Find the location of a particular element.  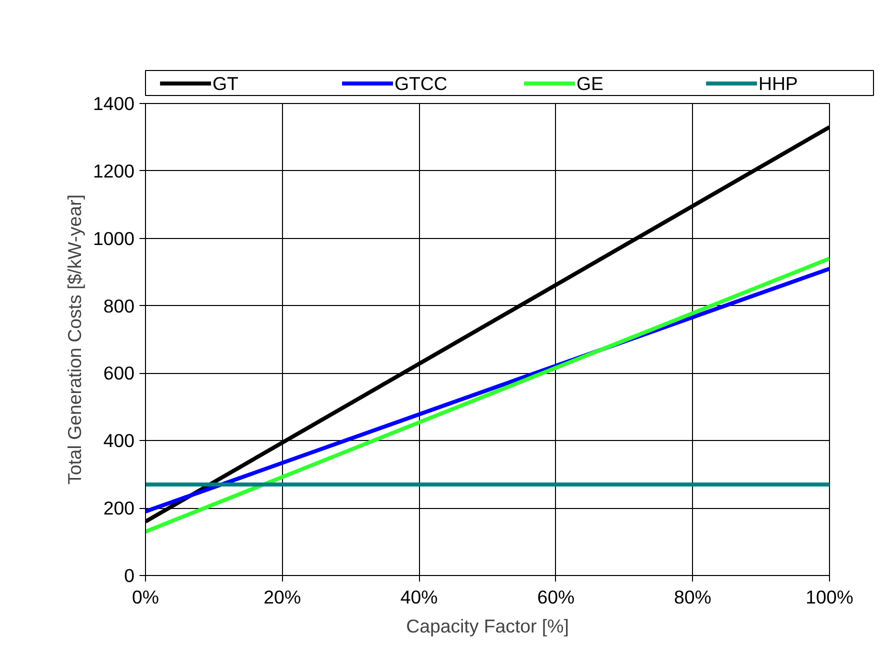

y-tick-label: 1000 is located at coordinates (113, 238).